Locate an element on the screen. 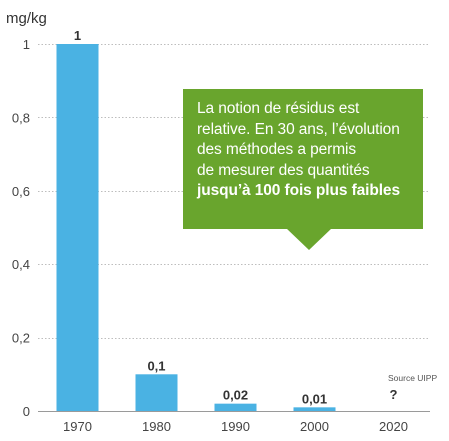  x-tick-label: 1990 is located at coordinates (235, 426).